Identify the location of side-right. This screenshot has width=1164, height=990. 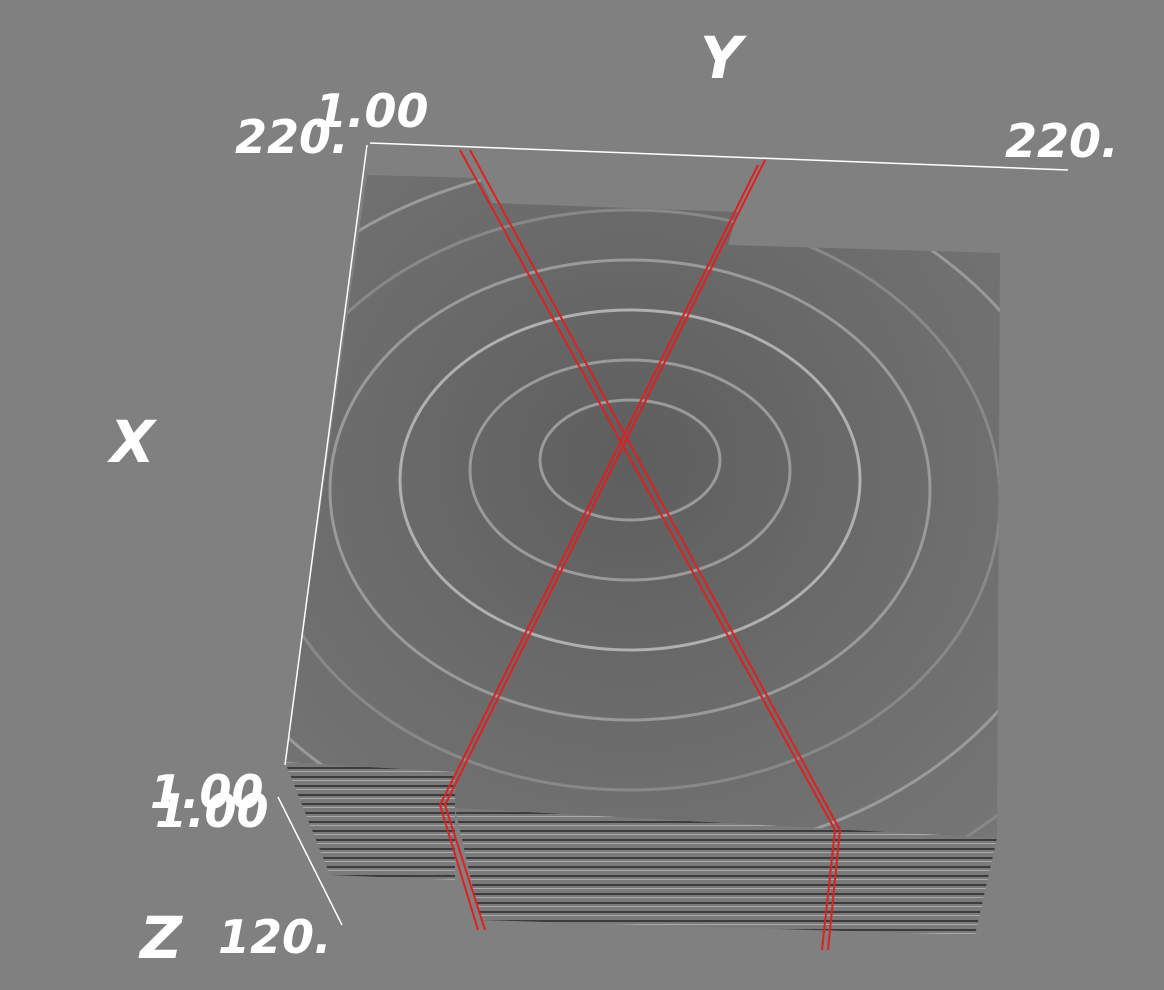
(726, 871).